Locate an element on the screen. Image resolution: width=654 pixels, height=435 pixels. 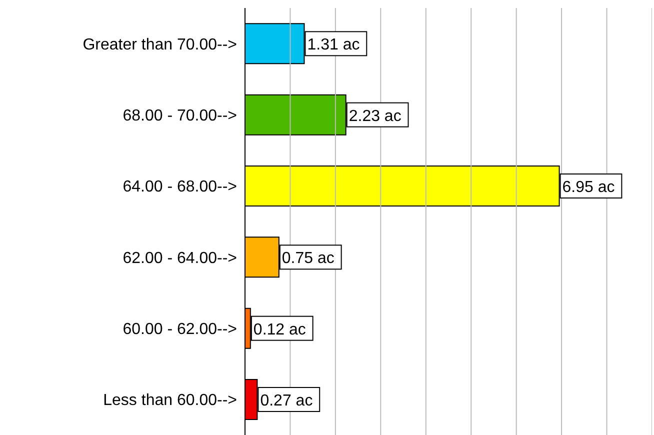
y-tick-label: 68.00 - 70.00--> is located at coordinates (179, 115).